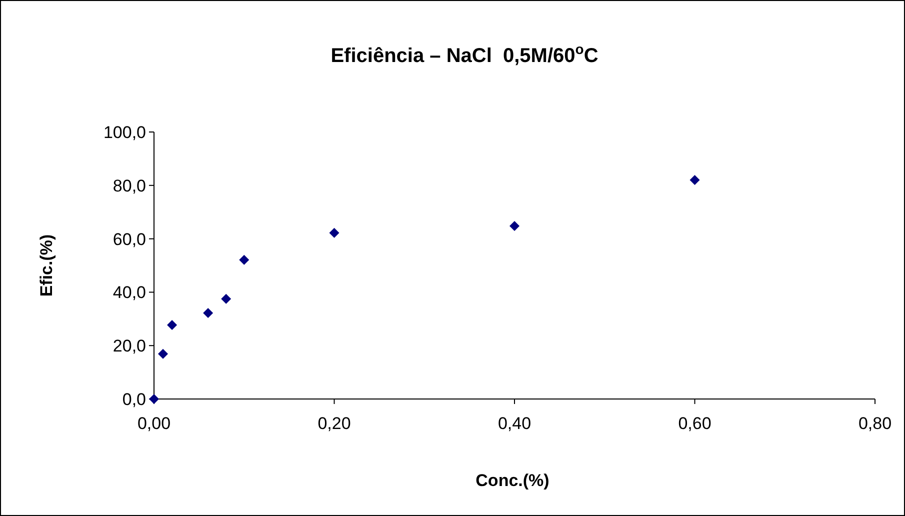 The width and height of the screenshot is (905, 516). I want to click on y-tick-label: 80,0, so click(129, 186).